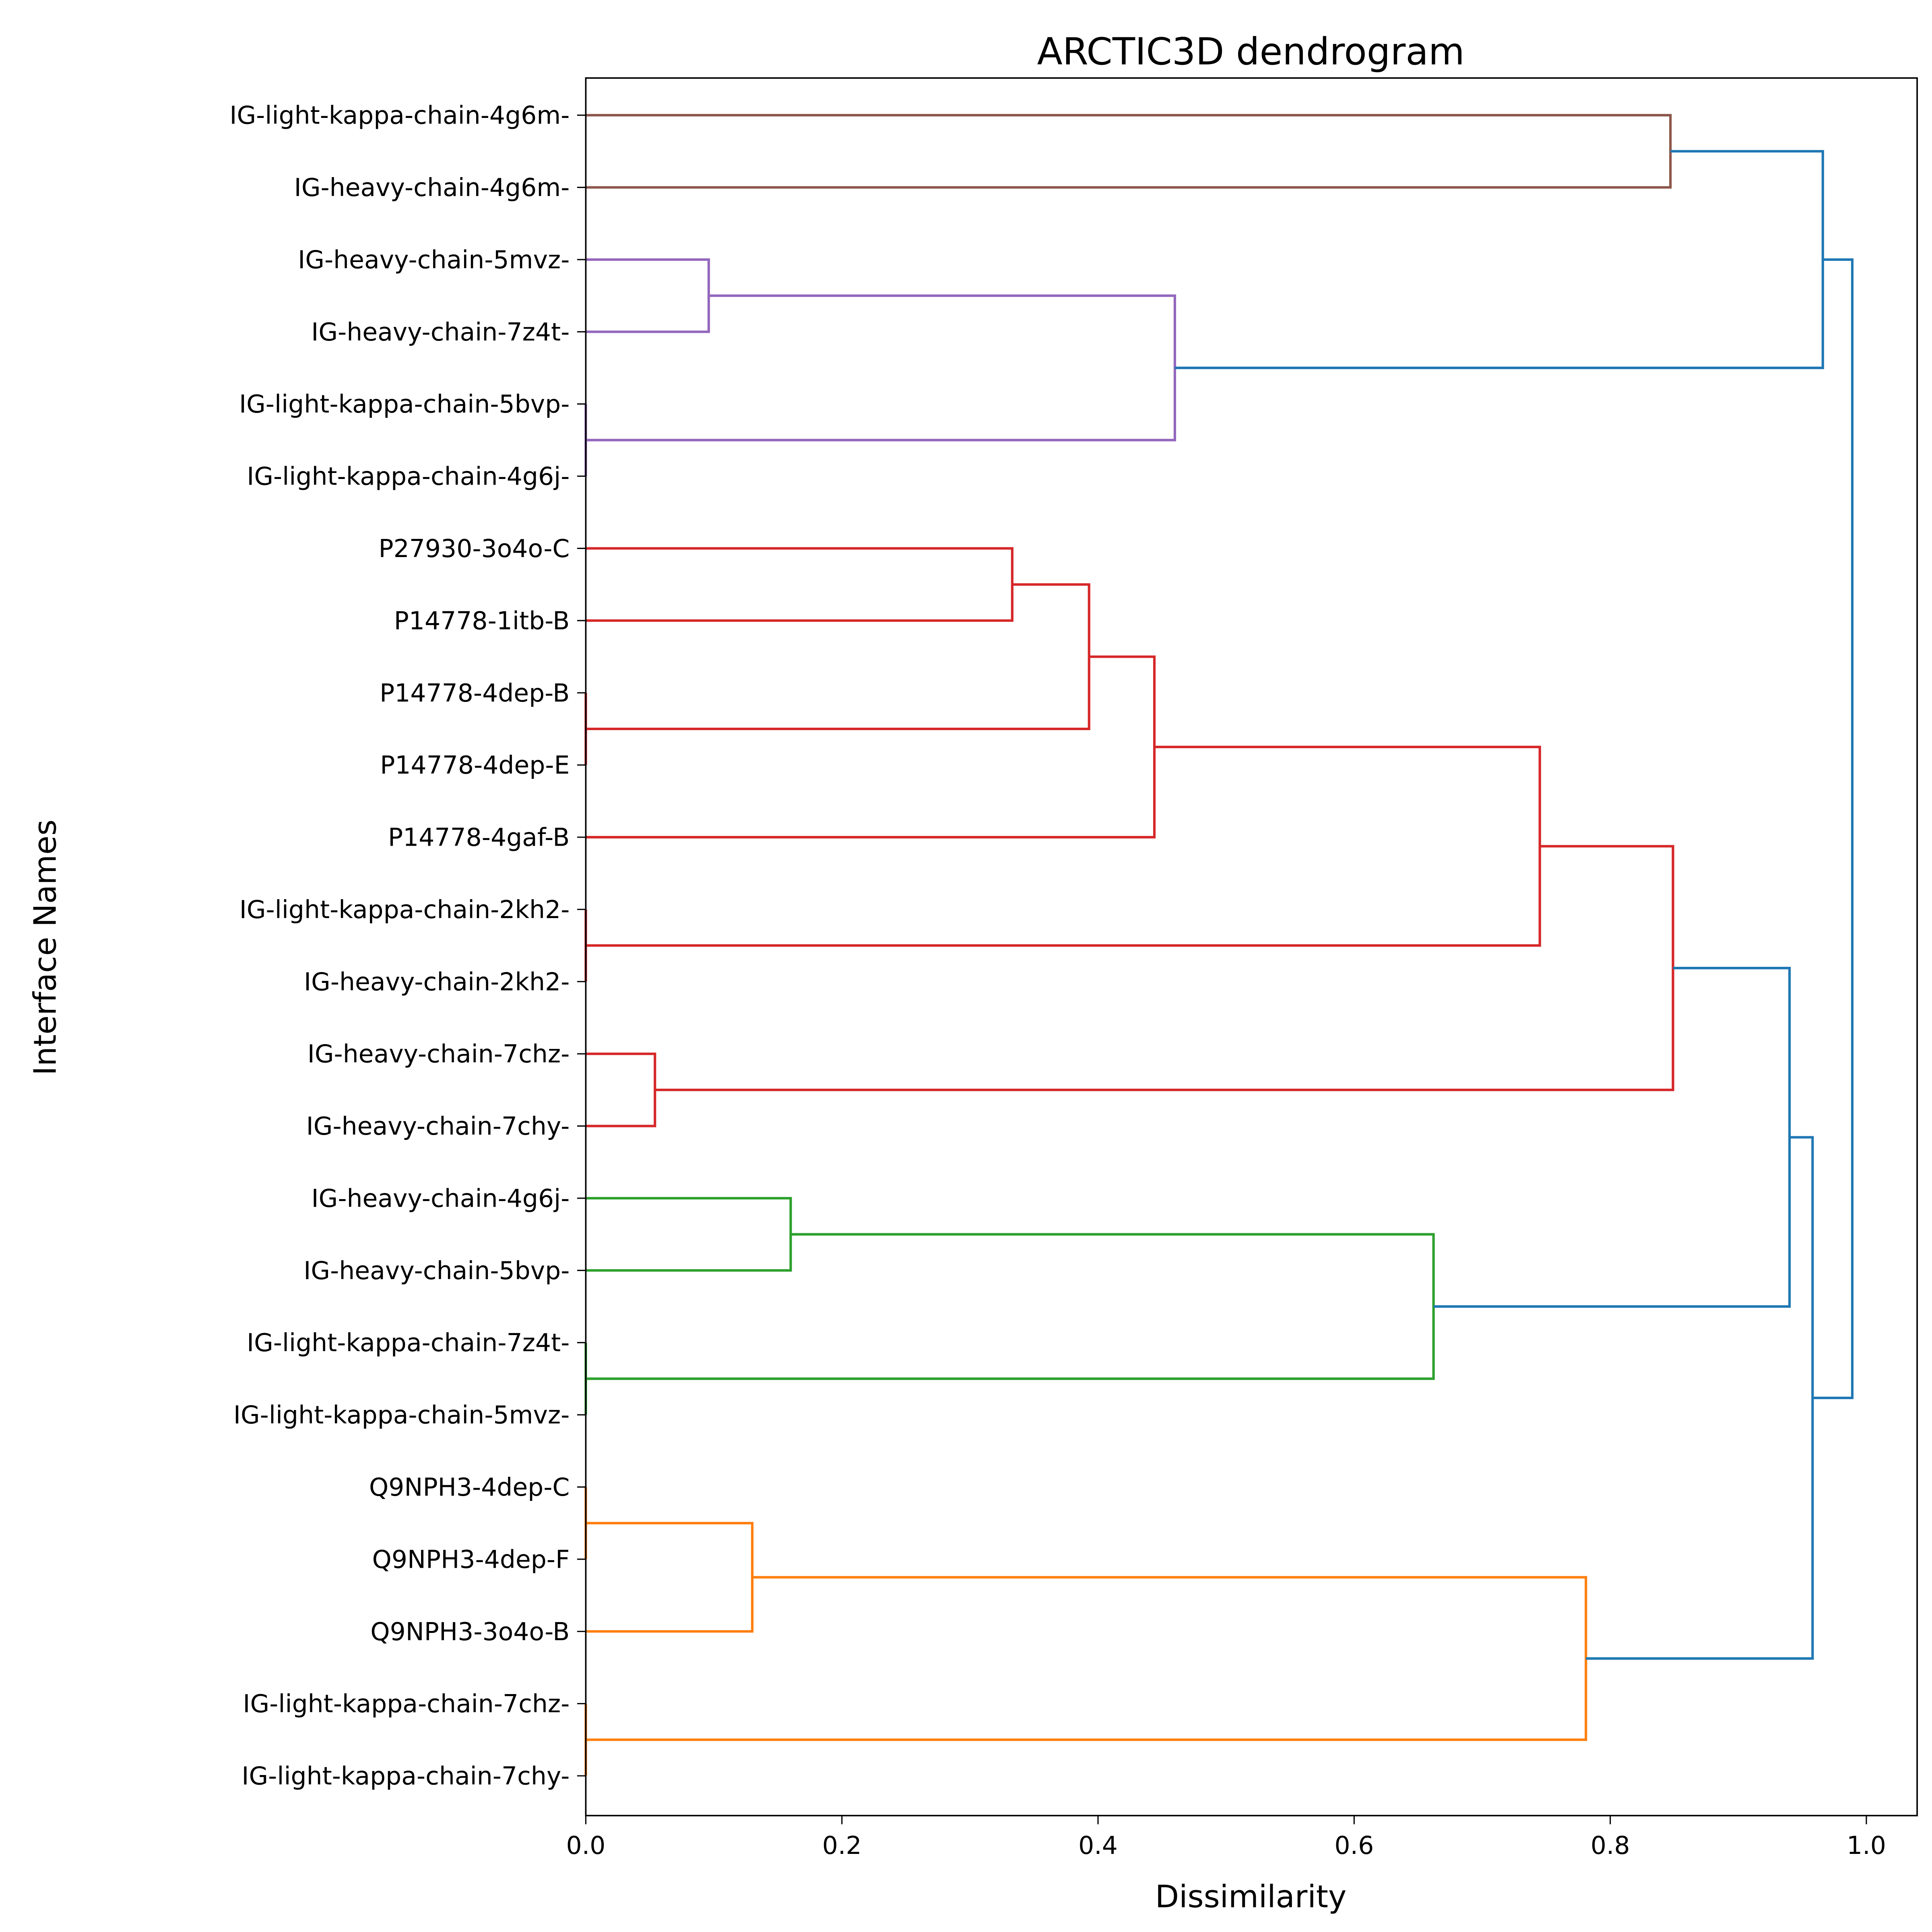 The height and width of the screenshot is (1932, 1932). Describe the element at coordinates (406, 1776) in the screenshot. I see `leaf-label: IG-light-kappa-chain-7chy-` at that location.